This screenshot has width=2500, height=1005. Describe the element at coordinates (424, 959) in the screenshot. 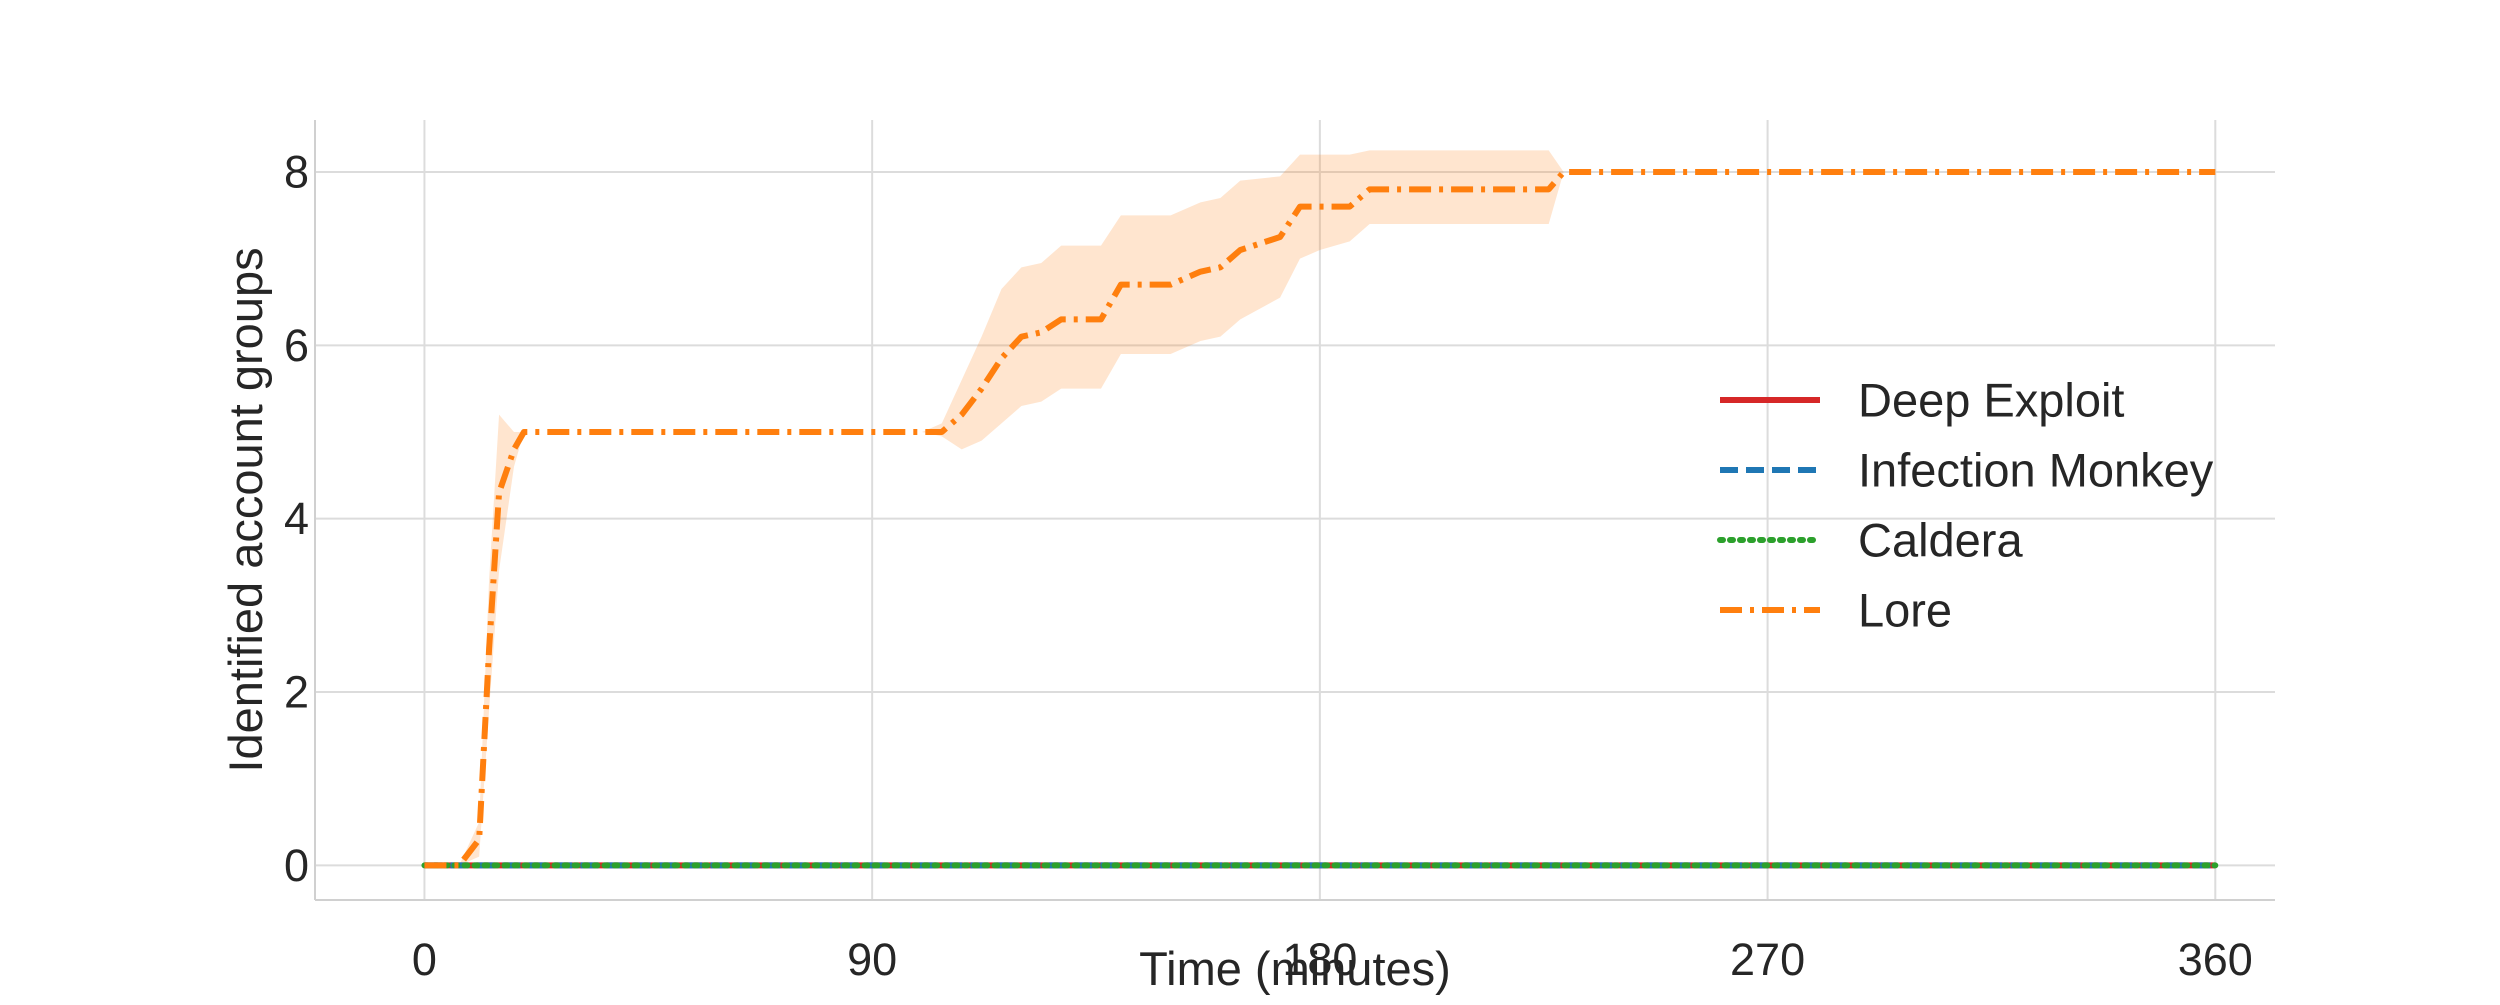

I see `x-tick-label: 0` at that location.